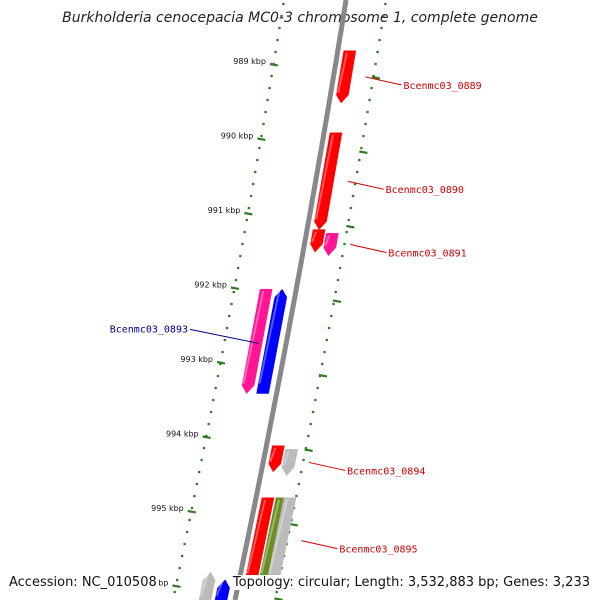 The height and width of the screenshot is (600, 600). I want to click on gene-label: Bcenmc03_0891, so click(427, 254).